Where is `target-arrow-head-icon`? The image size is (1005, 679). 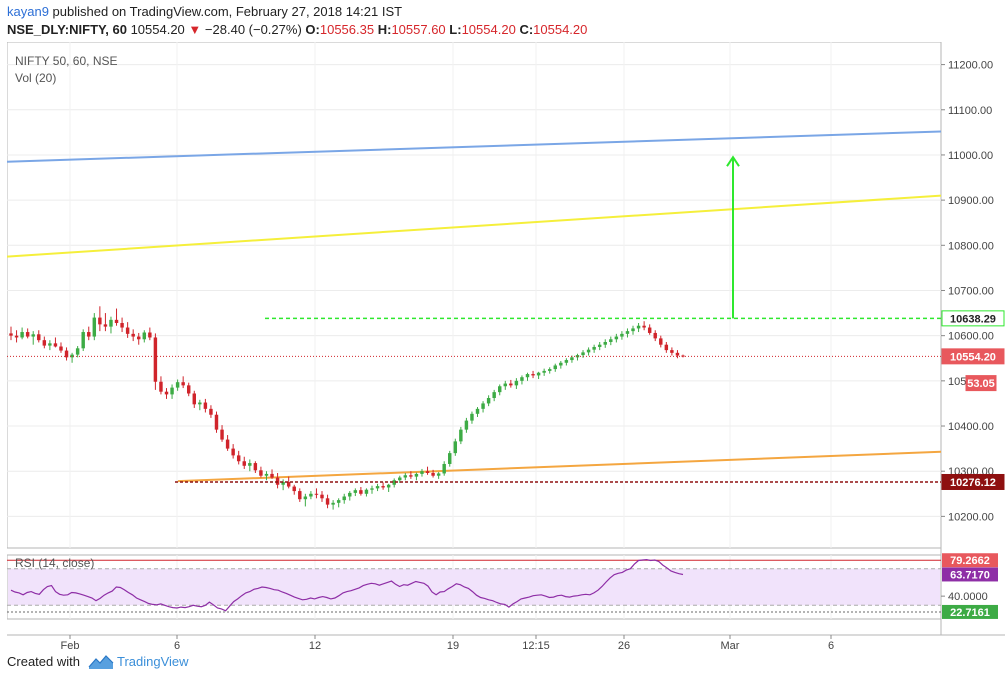
target-arrow-head-icon is located at coordinates (733, 161).